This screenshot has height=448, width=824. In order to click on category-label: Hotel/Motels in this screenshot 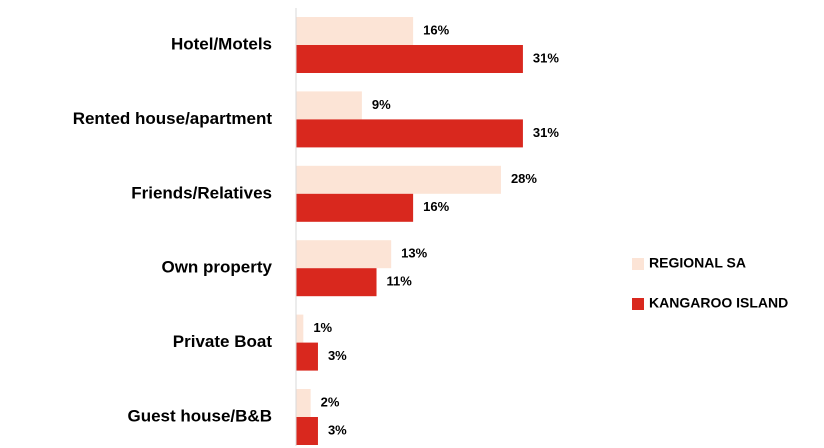, I will do `click(221, 43)`.